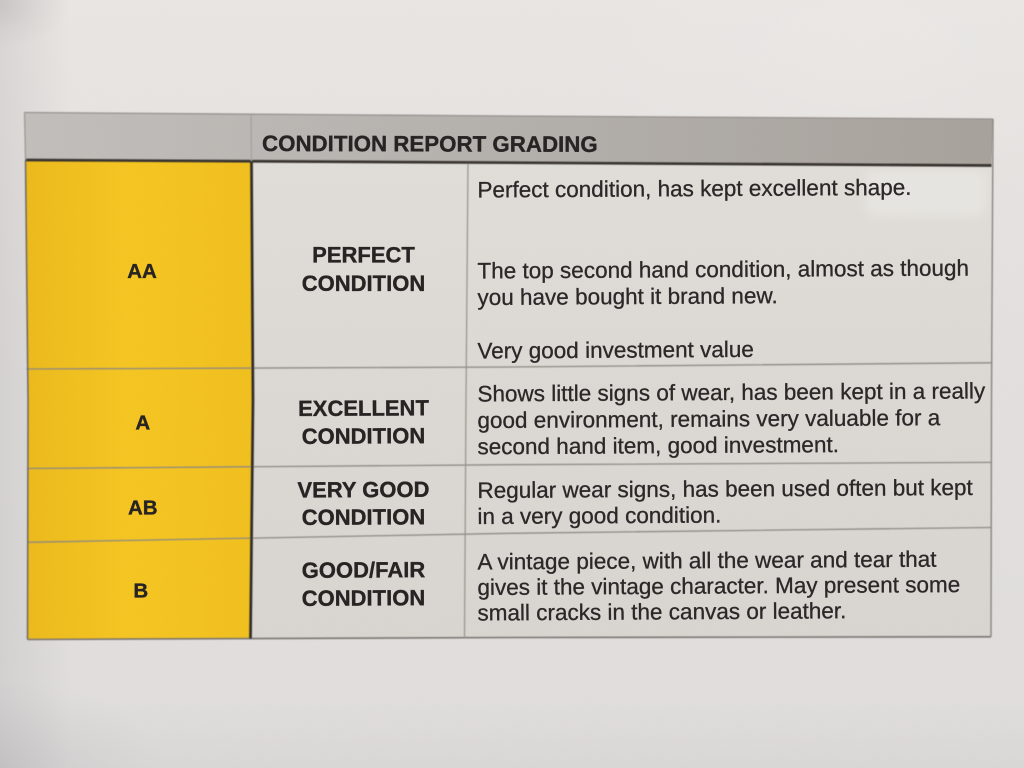  Describe the element at coordinates (142, 423) in the screenshot. I see `svg-text: A` at that location.